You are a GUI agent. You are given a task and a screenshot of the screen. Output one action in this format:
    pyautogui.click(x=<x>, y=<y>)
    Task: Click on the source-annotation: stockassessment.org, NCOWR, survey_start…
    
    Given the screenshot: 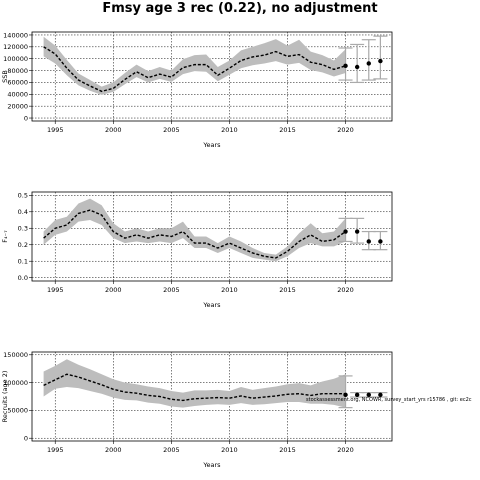 What is the action you would take?
    pyautogui.click(x=389, y=400)
    